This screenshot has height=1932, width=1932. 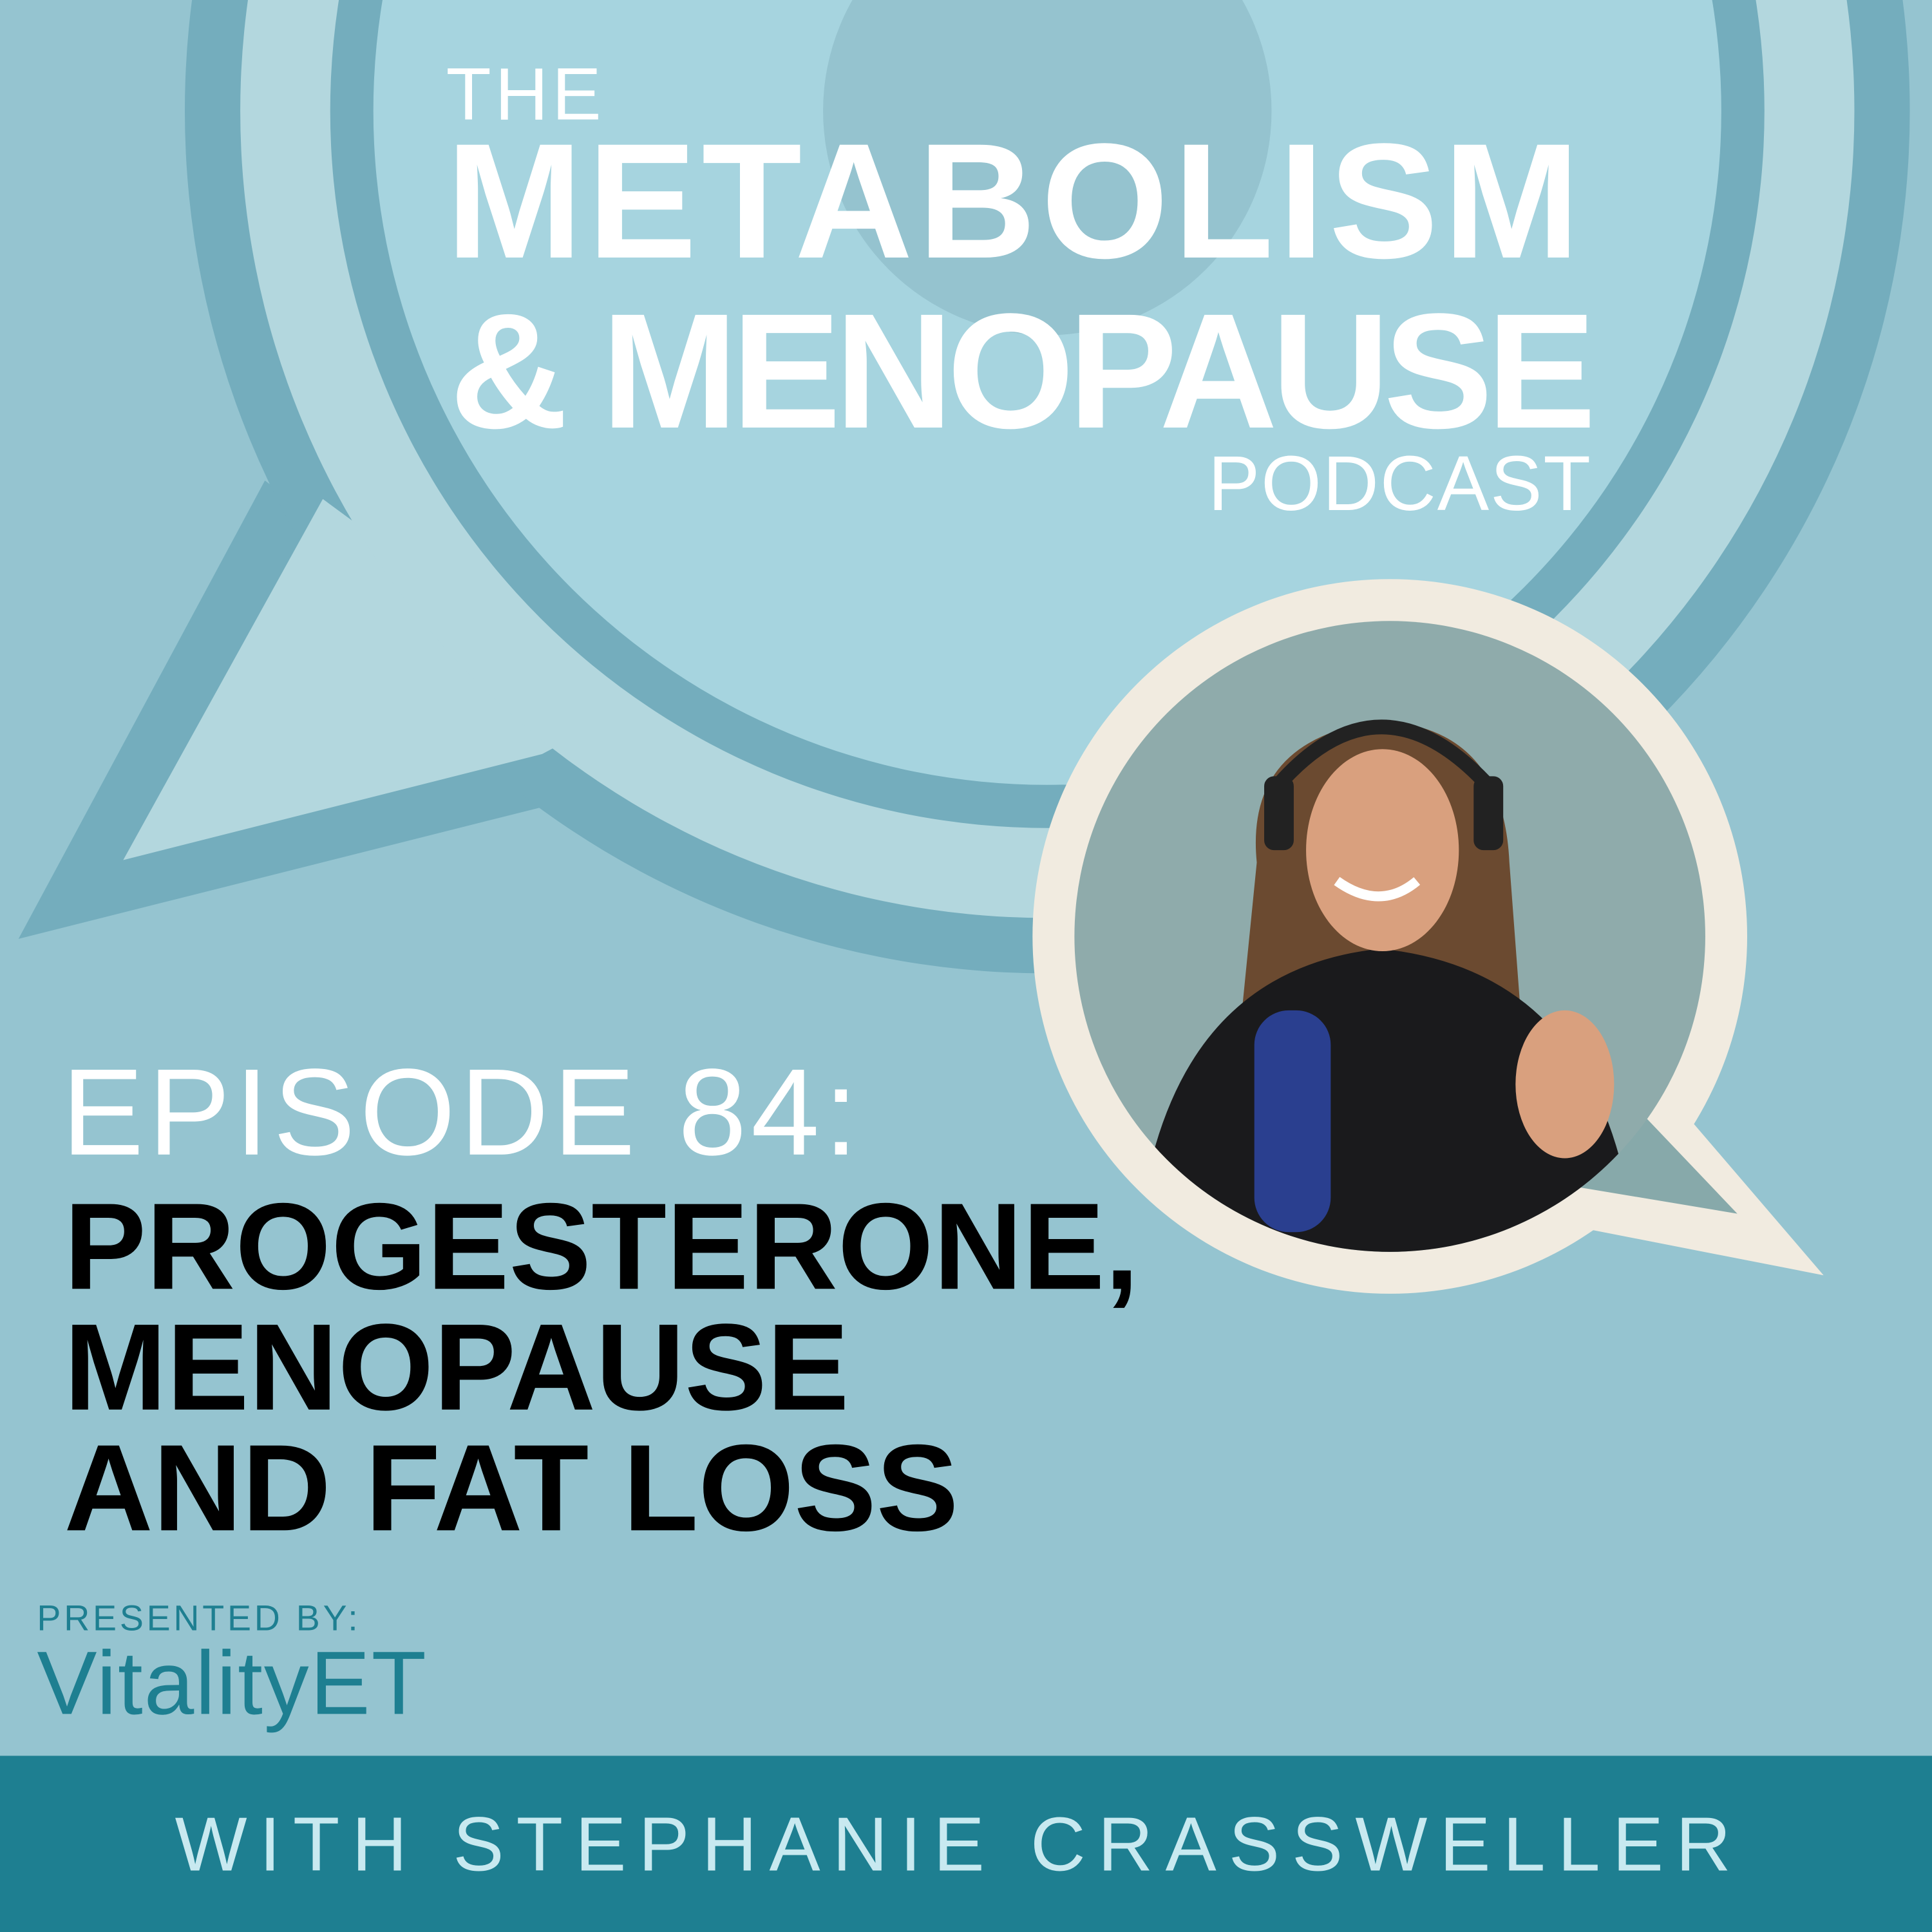 What do you see at coordinates (199, 1619) in the screenshot?
I see `presented-by-label: PRESENTED BY:` at bounding box center [199, 1619].